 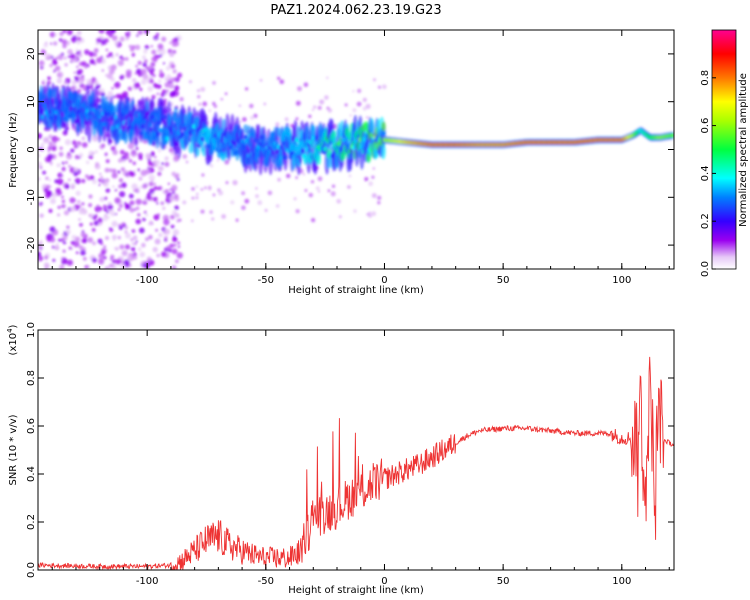 What do you see at coordinates (147, 581) in the screenshot?
I see `x-tick-label: -100` at bounding box center [147, 581].